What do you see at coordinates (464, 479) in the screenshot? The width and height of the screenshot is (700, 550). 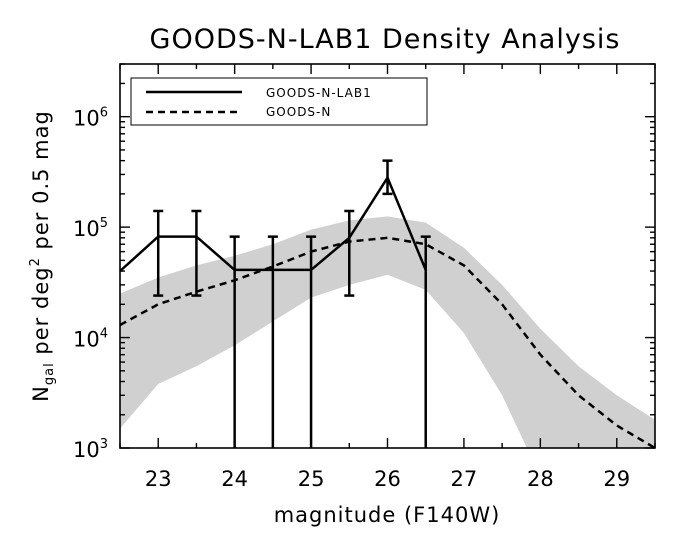 I see `x-tick-label: 27` at bounding box center [464, 479].